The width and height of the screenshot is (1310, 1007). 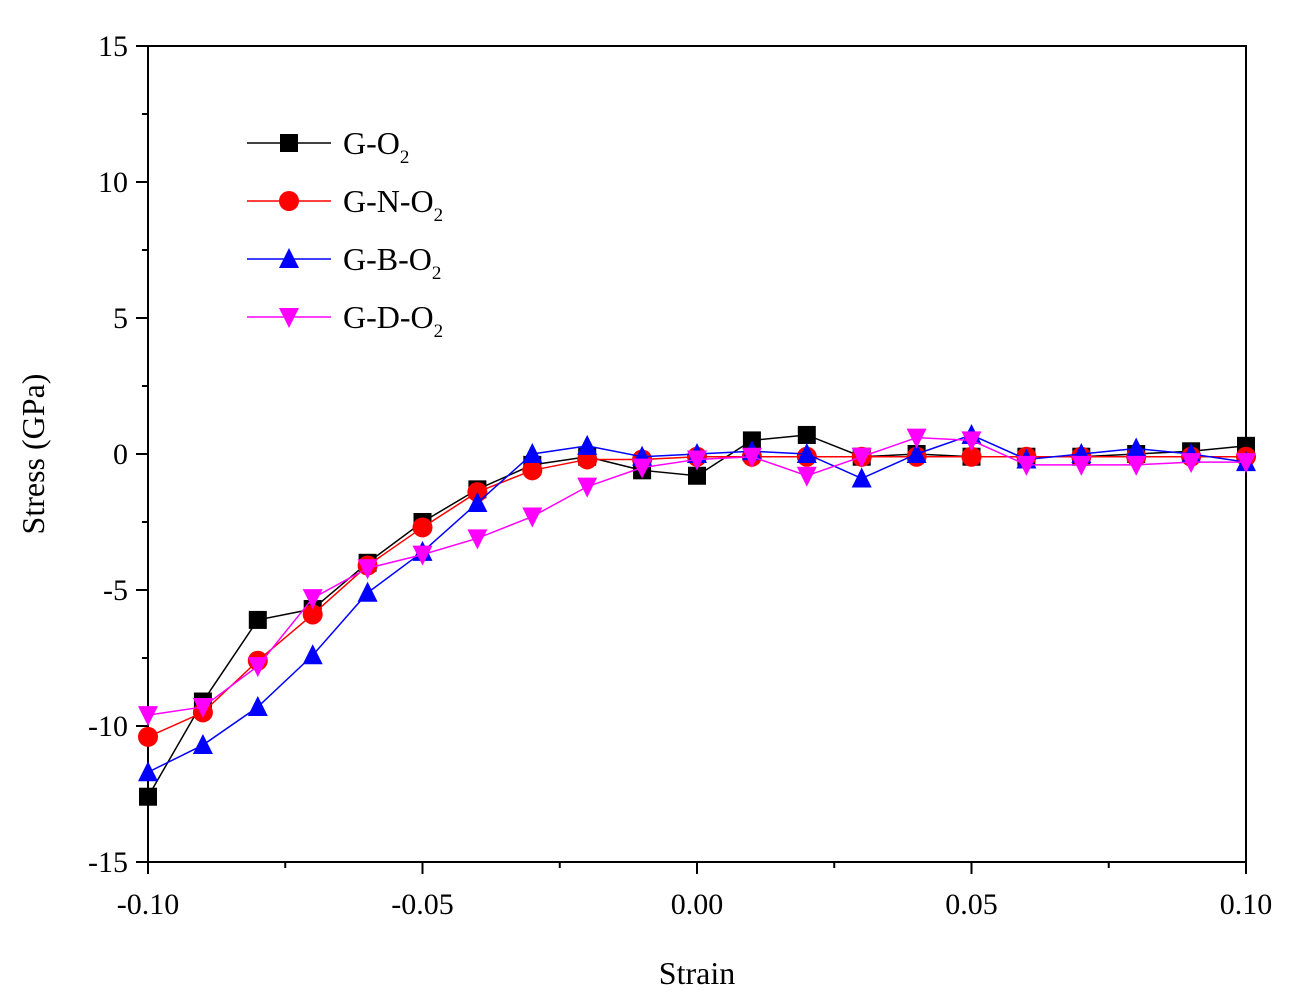 What do you see at coordinates (393, 320) in the screenshot?
I see `legend-label: G-D-O2` at bounding box center [393, 320].